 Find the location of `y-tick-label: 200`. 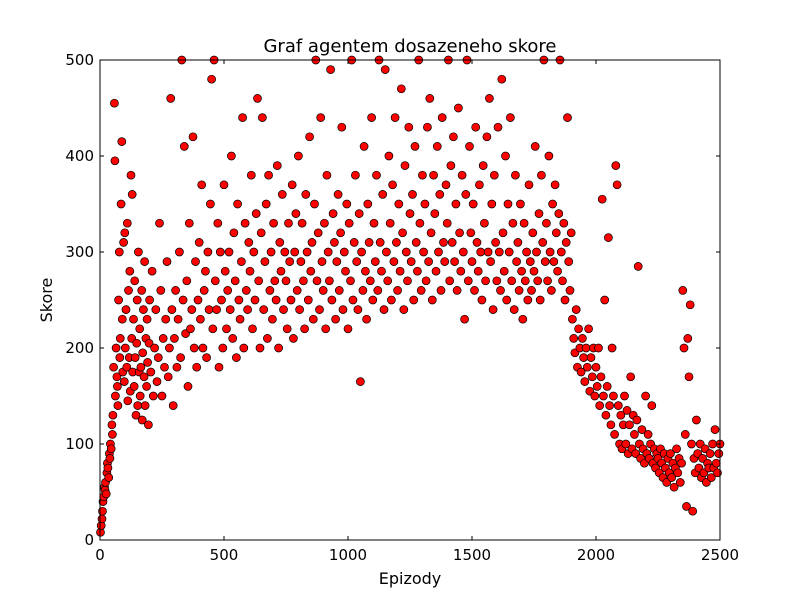

y-tick-label: 200 is located at coordinates (79, 348).